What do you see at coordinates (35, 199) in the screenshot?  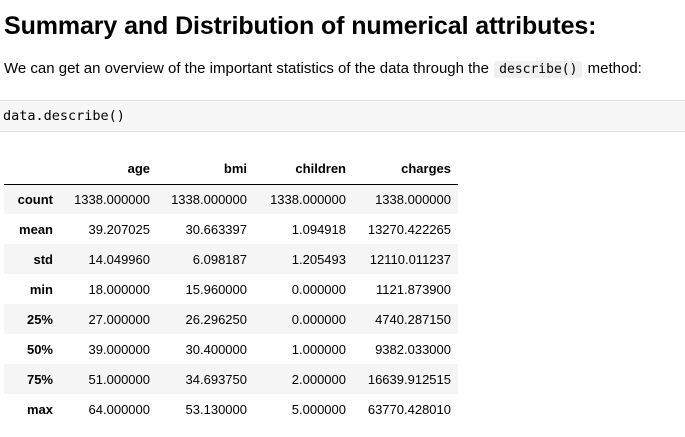 I see `row-label: count` at bounding box center [35, 199].